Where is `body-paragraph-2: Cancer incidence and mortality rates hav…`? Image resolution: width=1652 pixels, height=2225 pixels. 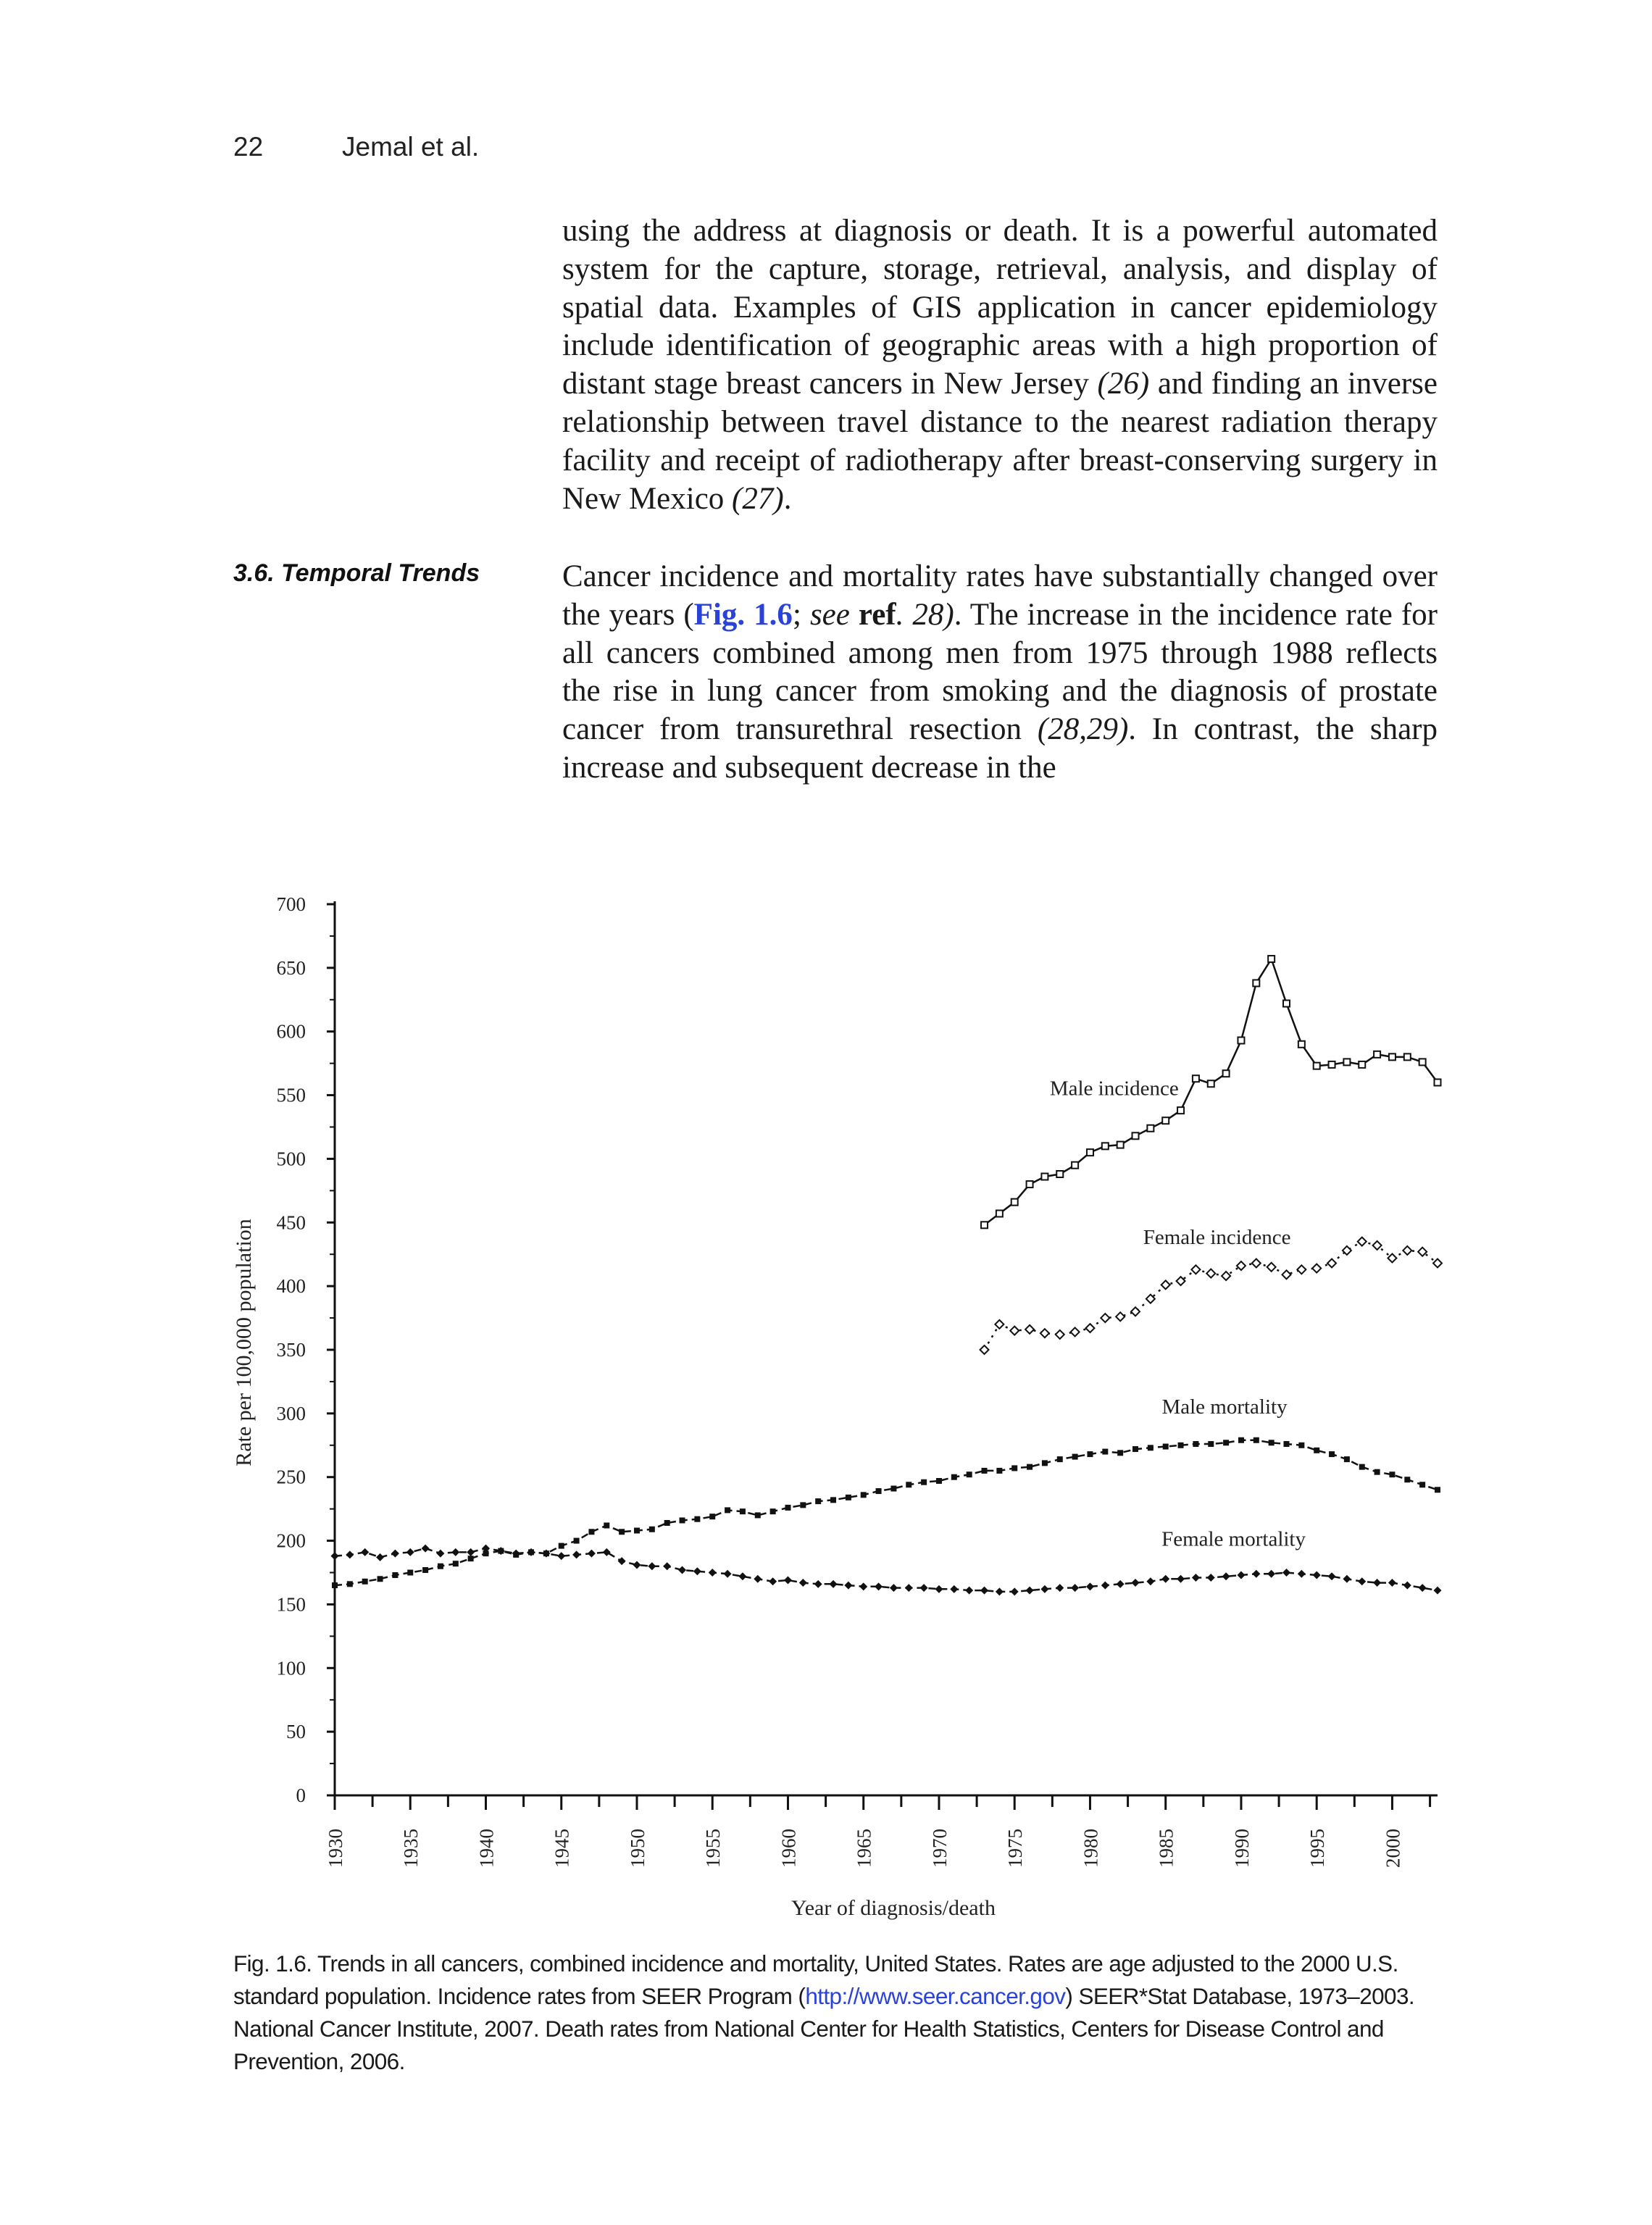
body-paragraph-2: Cancer incidence and mortality rates hav… is located at coordinates (1000, 673).